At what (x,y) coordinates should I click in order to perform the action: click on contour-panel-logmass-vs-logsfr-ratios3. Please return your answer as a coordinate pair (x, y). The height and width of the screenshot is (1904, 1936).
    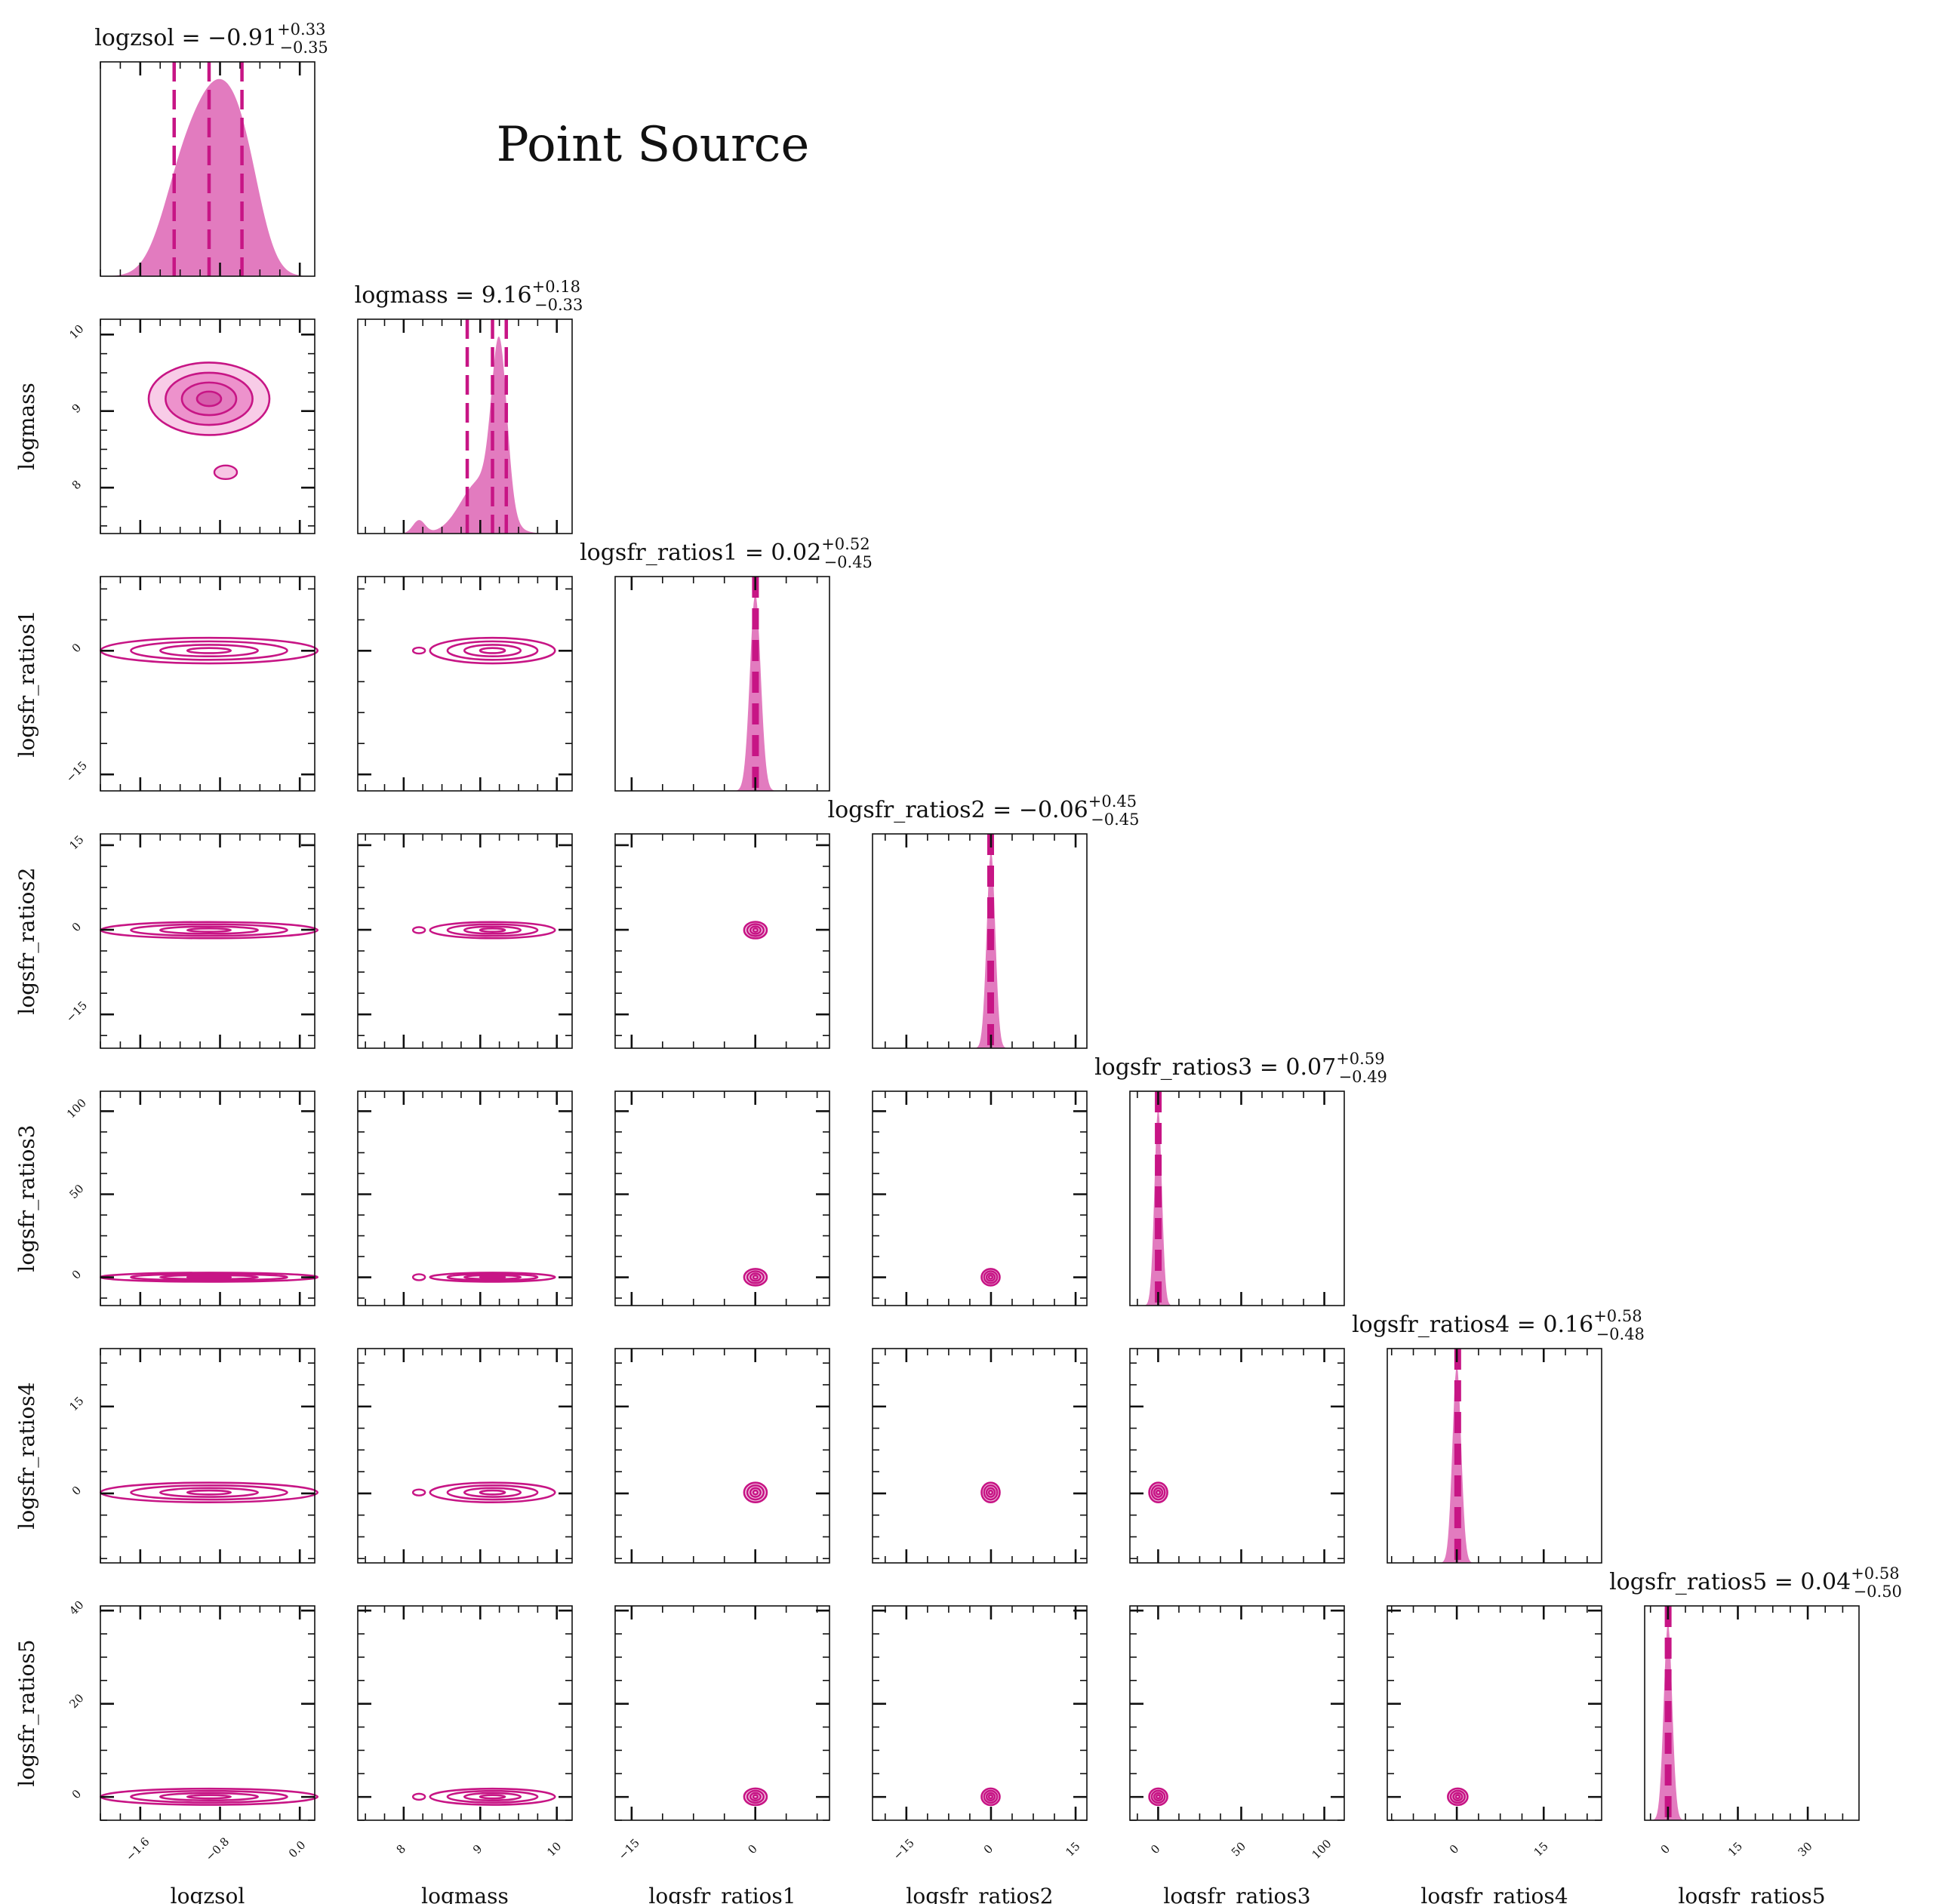
    Looking at the image, I should click on (465, 1198).